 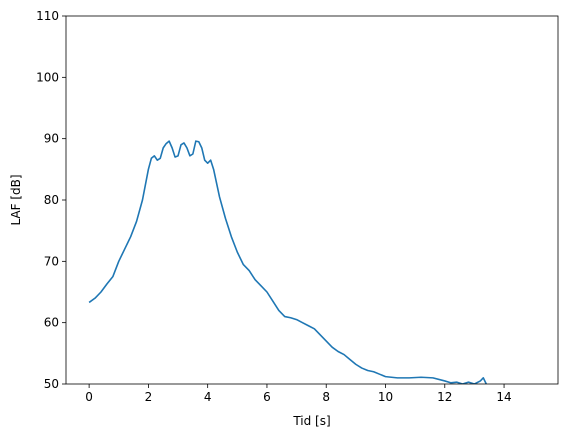 I want to click on x-tick-label: 8, so click(x=326, y=397).